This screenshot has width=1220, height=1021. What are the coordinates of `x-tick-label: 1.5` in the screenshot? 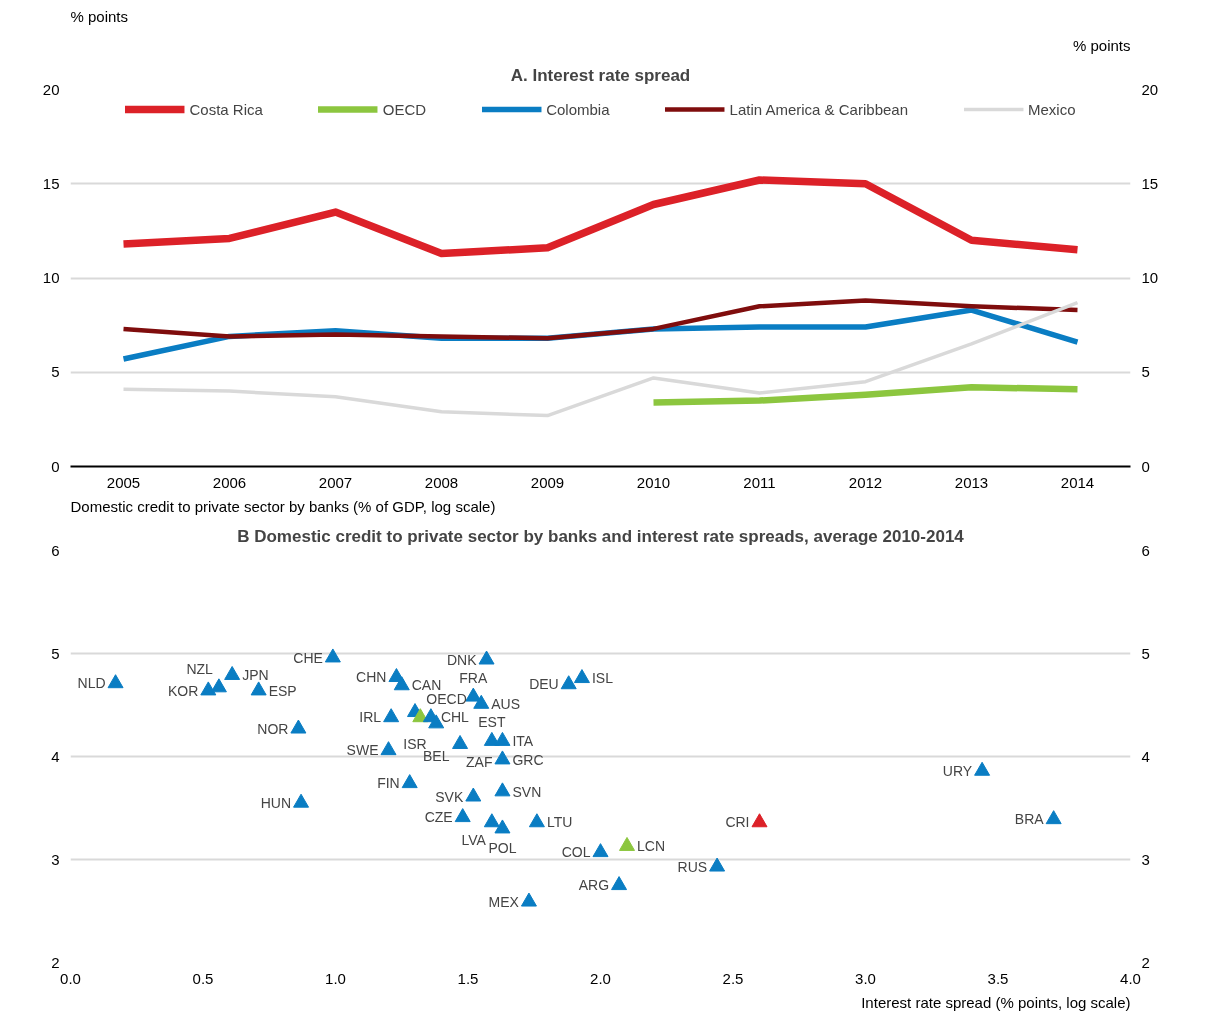 It's located at (468, 978).